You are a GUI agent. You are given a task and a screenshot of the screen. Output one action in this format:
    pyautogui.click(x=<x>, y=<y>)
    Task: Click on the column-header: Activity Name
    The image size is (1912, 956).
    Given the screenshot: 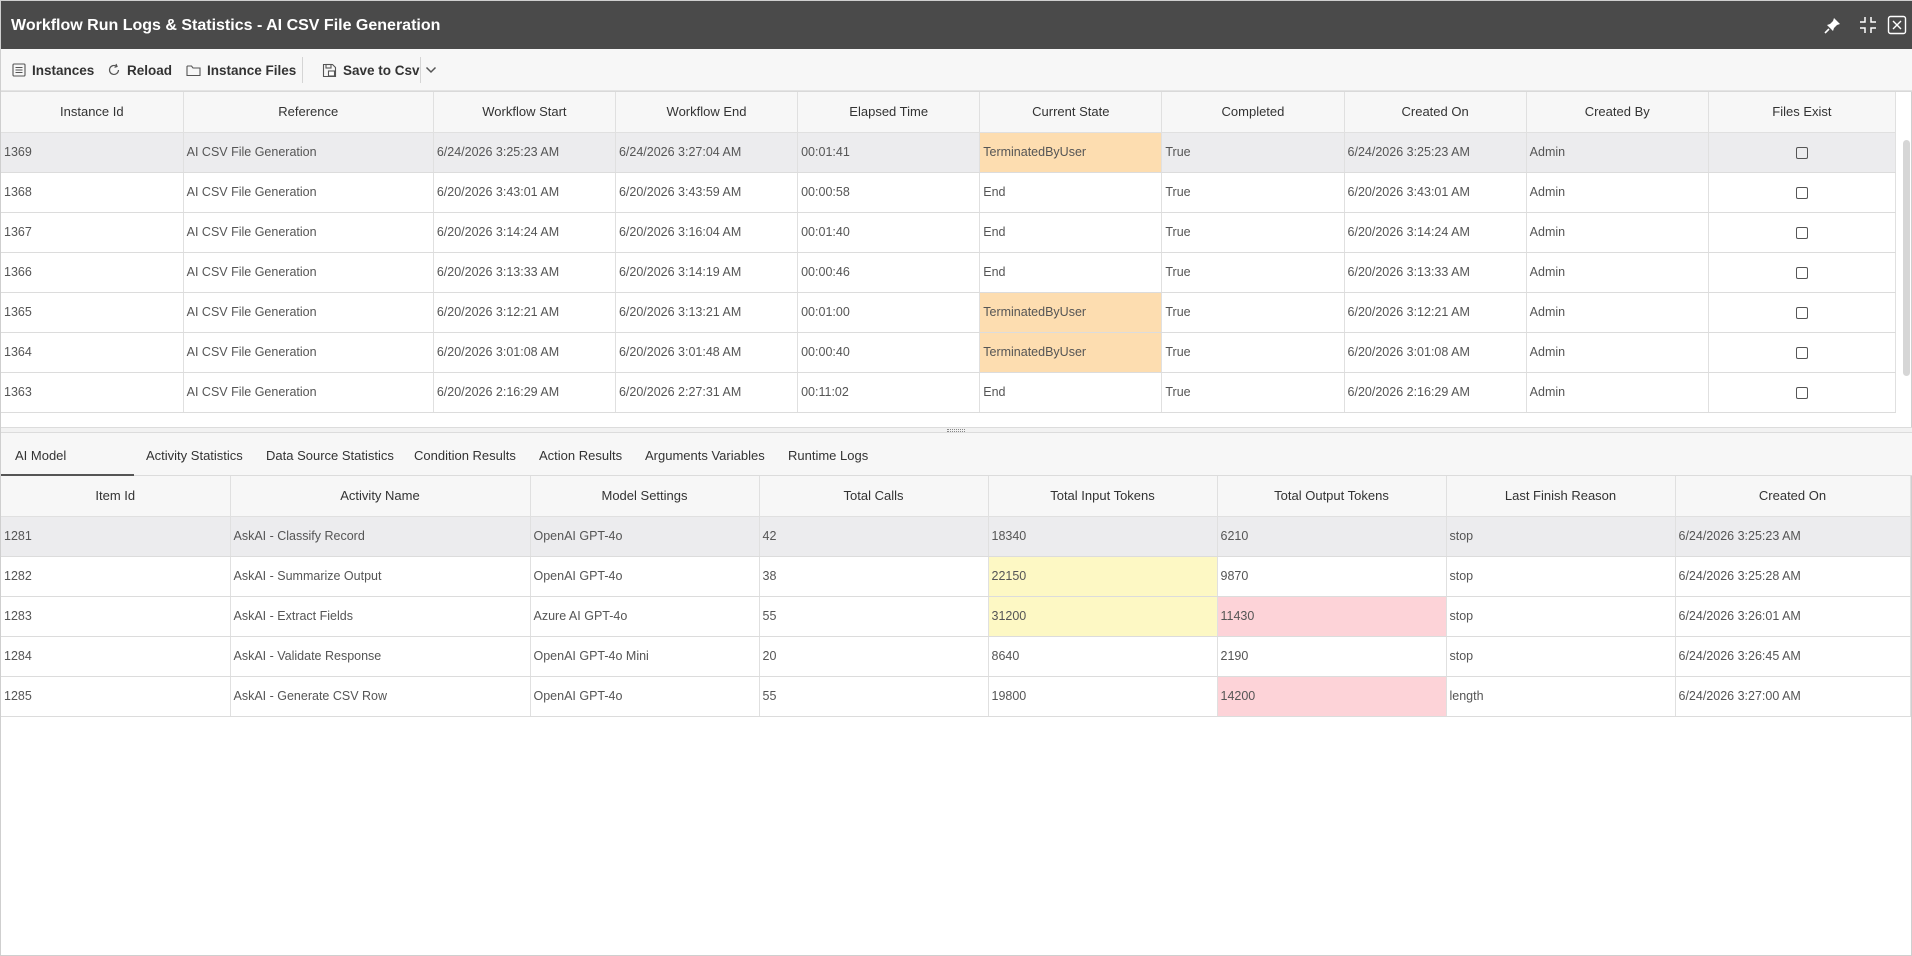 What is the action you would take?
    pyautogui.click(x=380, y=496)
    